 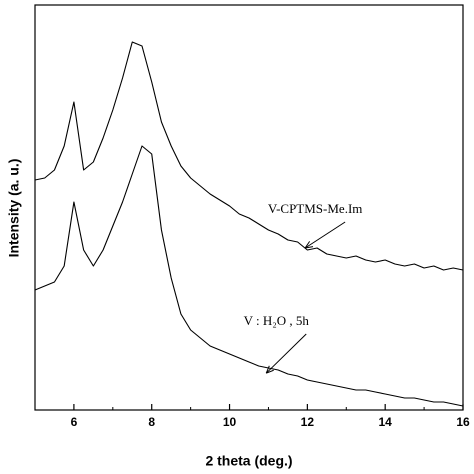 I want to click on annotation: V : H₂O , 5h, so click(x=277, y=320).